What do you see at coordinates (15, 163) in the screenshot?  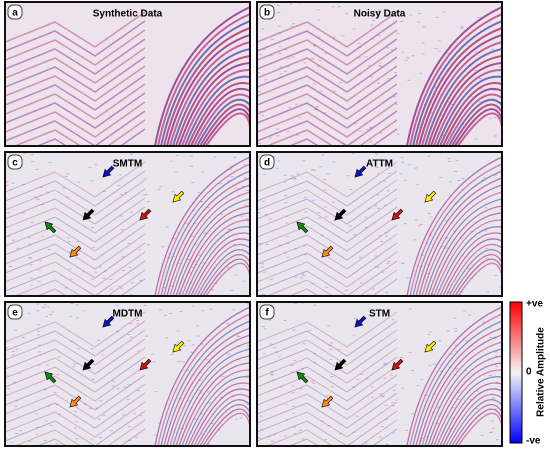 I see `panel-label: c` at bounding box center [15, 163].